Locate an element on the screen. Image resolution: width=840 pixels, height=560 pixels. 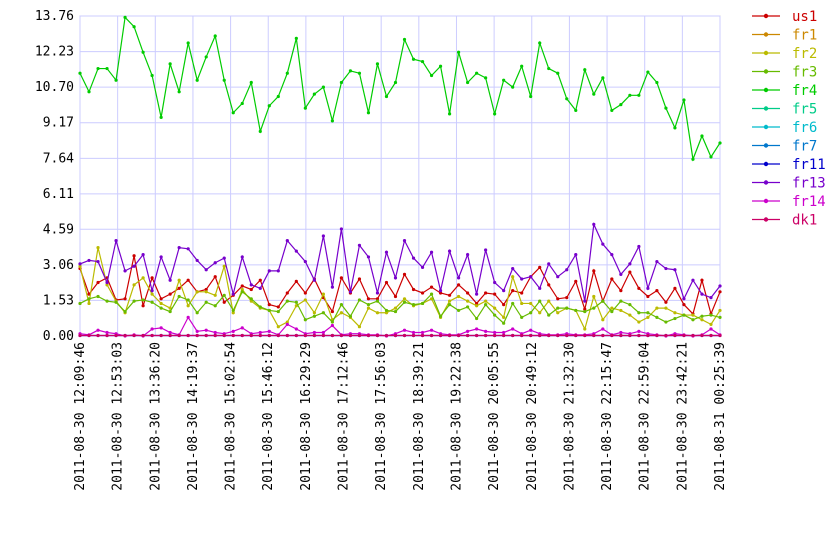
x-tick-label: 2011-08-30 13:36:20 is located at coordinates (155, 416).